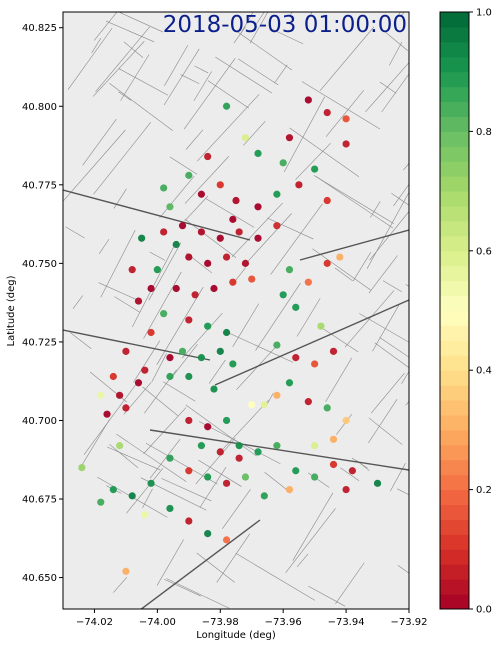 Image resolution: width=499 pixels, height=647 pixels. Describe the element at coordinates (484, 490) in the screenshot. I see `colorbar-tick-label: 0.2` at that location.